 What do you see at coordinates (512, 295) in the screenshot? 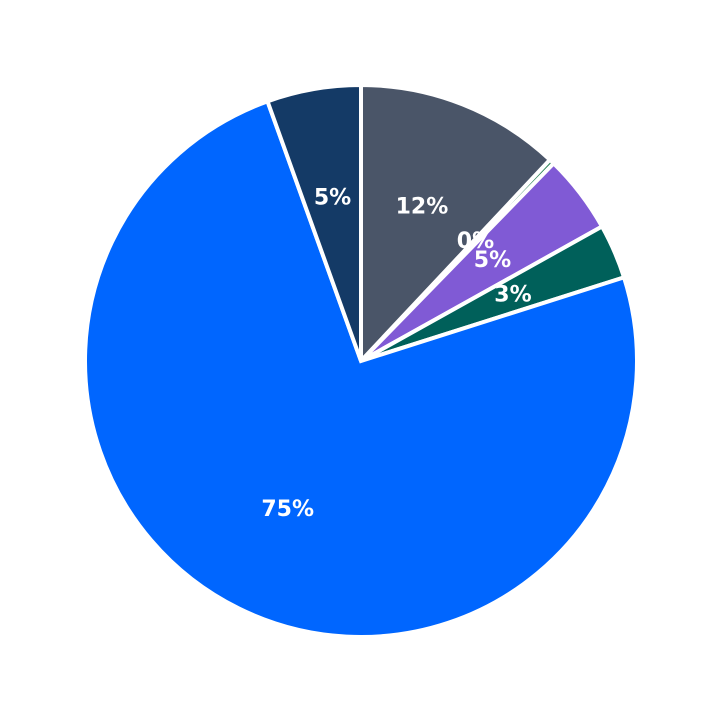
I see `slice-label-3: 3%` at bounding box center [512, 295].